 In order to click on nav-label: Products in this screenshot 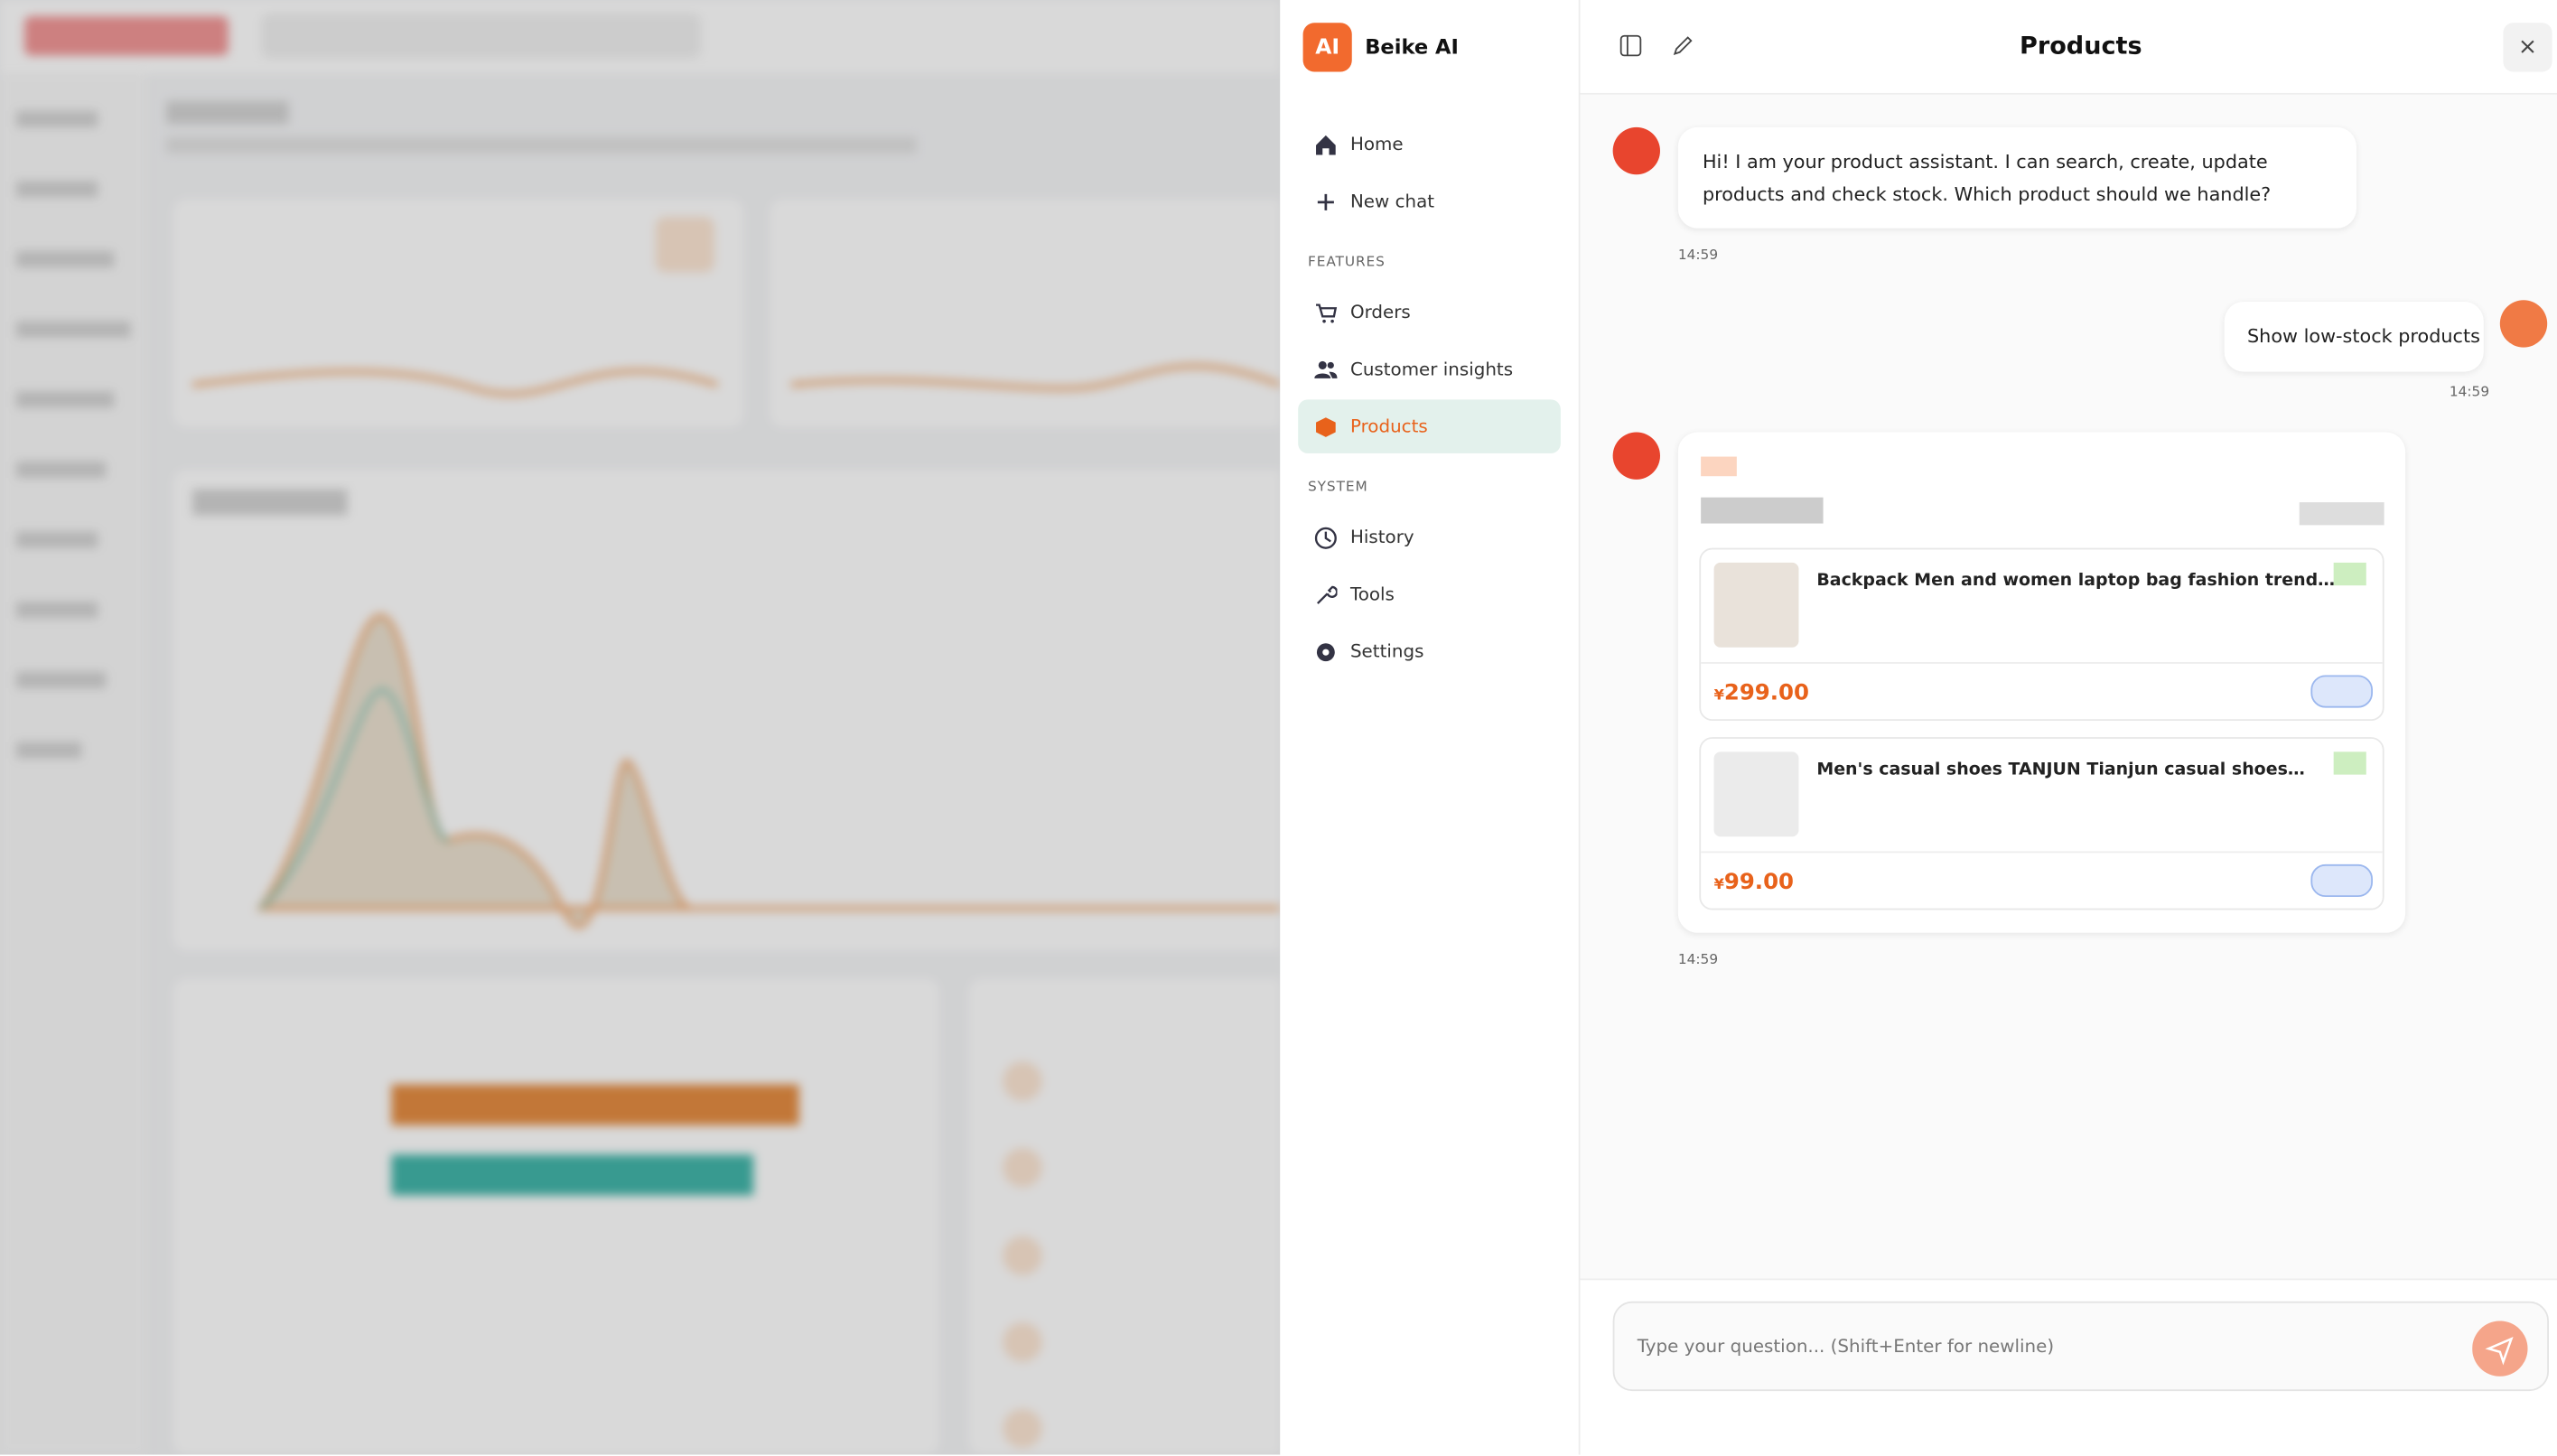, I will do `click(1388, 426)`.